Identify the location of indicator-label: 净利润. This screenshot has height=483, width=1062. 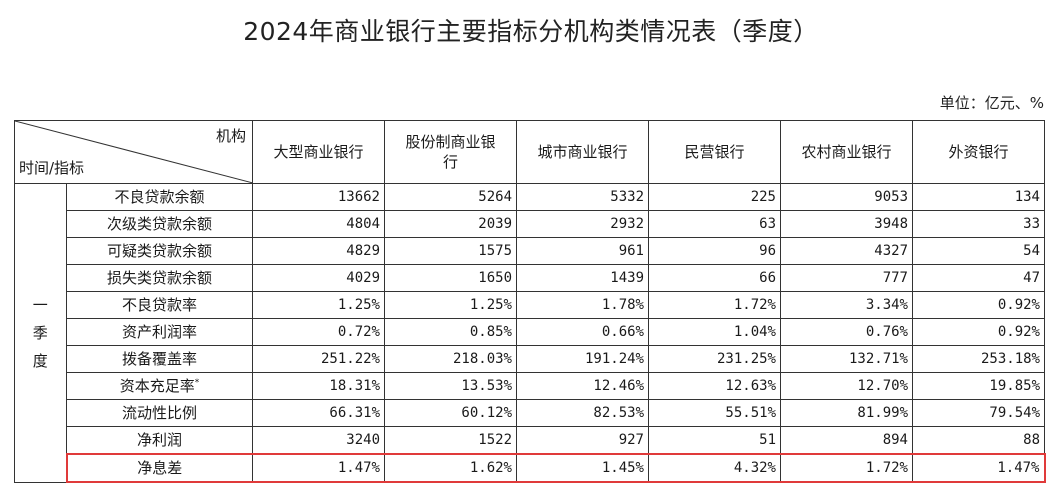
(159, 440).